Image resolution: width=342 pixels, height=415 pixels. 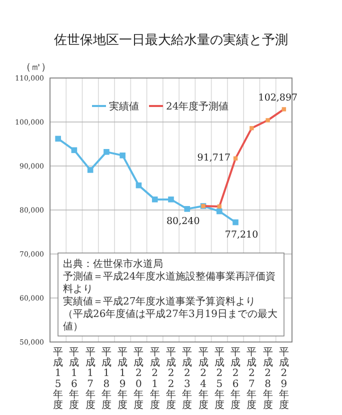 I want to click on data-label: 77,210, so click(x=241, y=234).